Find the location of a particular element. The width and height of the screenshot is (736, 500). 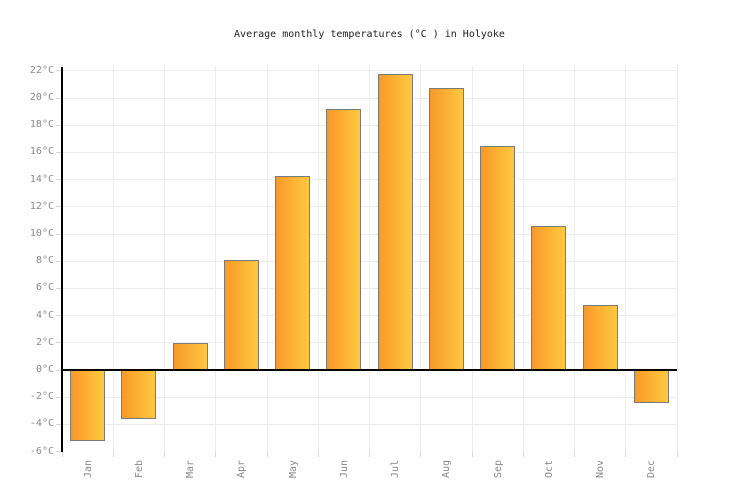

x-axis-label-dec: Dec is located at coordinates (651, 469).